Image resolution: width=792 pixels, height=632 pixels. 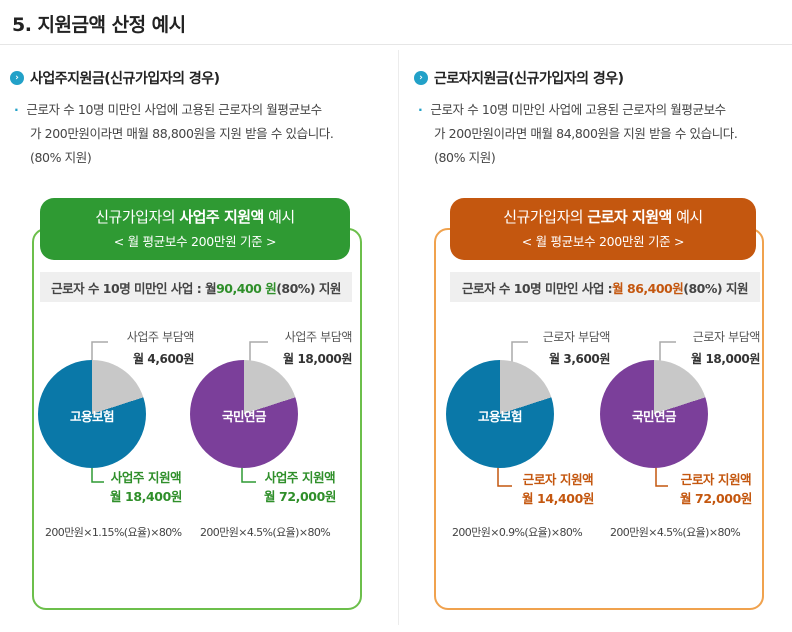 What do you see at coordinates (151, 348) in the screenshot?
I see `burden-label-1: 사업주 부담액 월 4,600원` at bounding box center [151, 348].